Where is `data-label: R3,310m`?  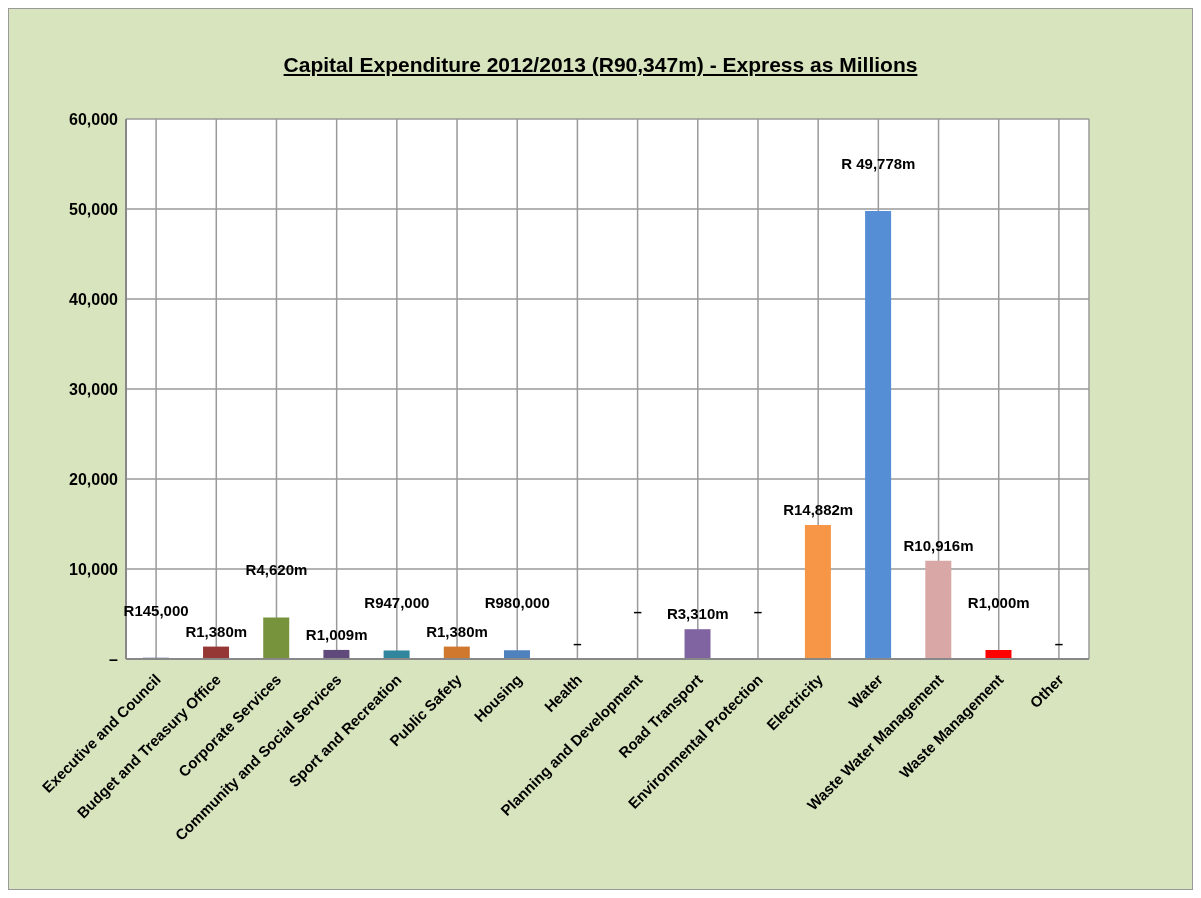 data-label: R3,310m is located at coordinates (697, 614).